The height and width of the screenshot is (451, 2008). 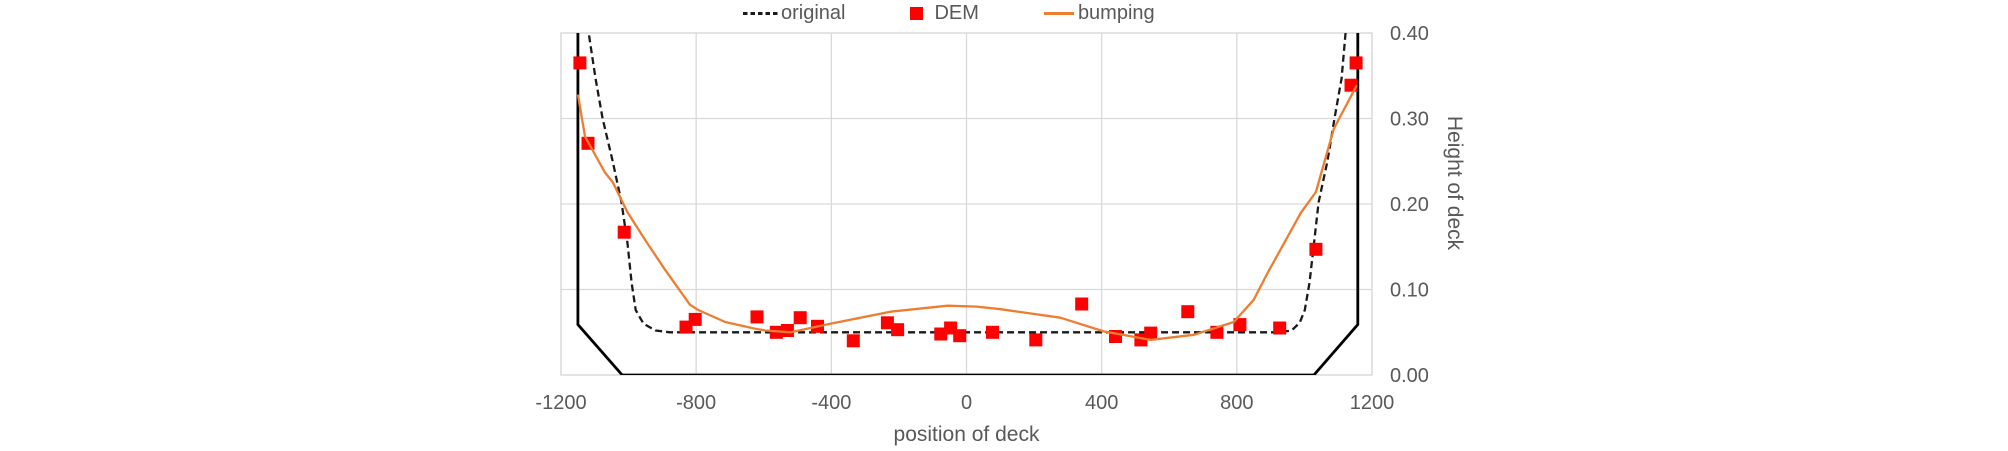 What do you see at coordinates (1116, 13) in the screenshot?
I see `legend-label-bumping: bumping` at bounding box center [1116, 13].